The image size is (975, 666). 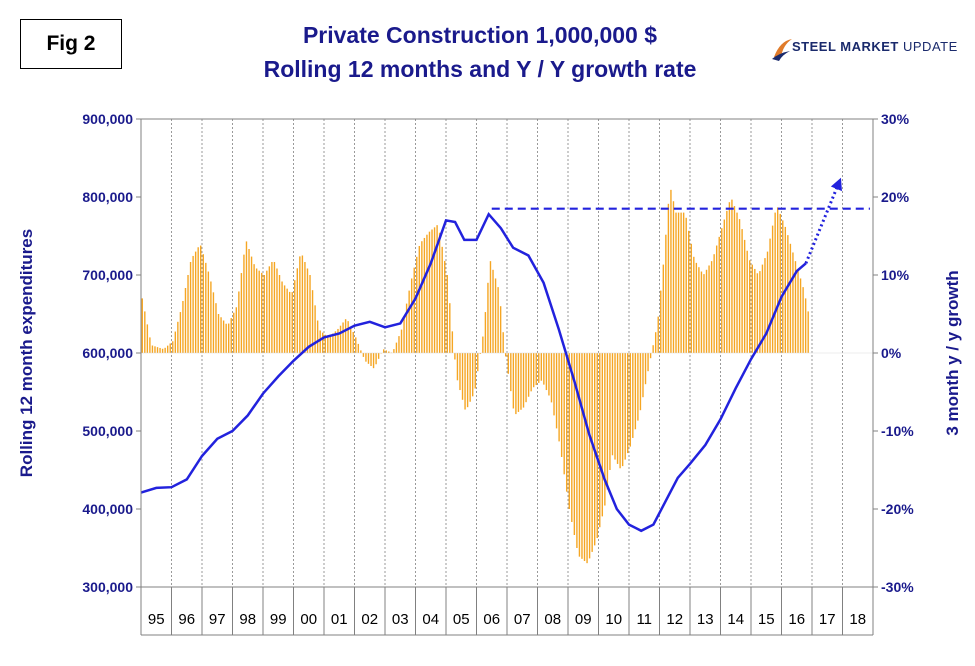 What do you see at coordinates (107, 119) in the screenshot?
I see `y-left-tick-label: 900,000` at bounding box center [107, 119].